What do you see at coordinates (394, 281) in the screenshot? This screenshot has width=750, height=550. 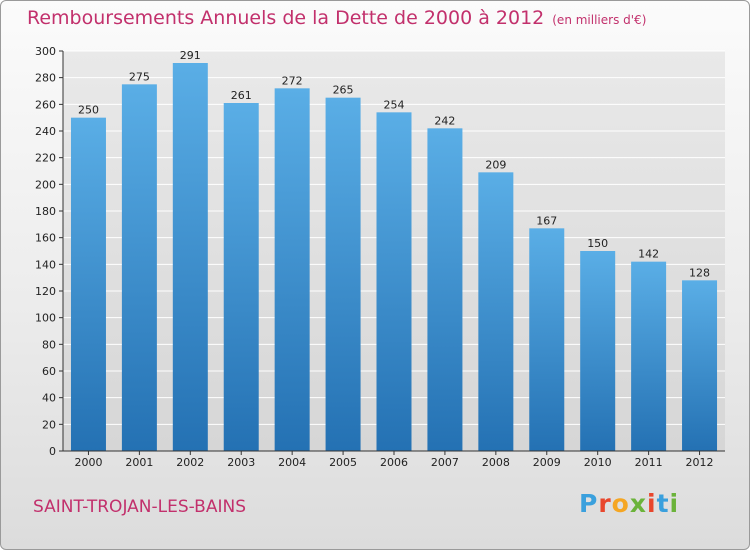 I see `bar-2006` at bounding box center [394, 281].